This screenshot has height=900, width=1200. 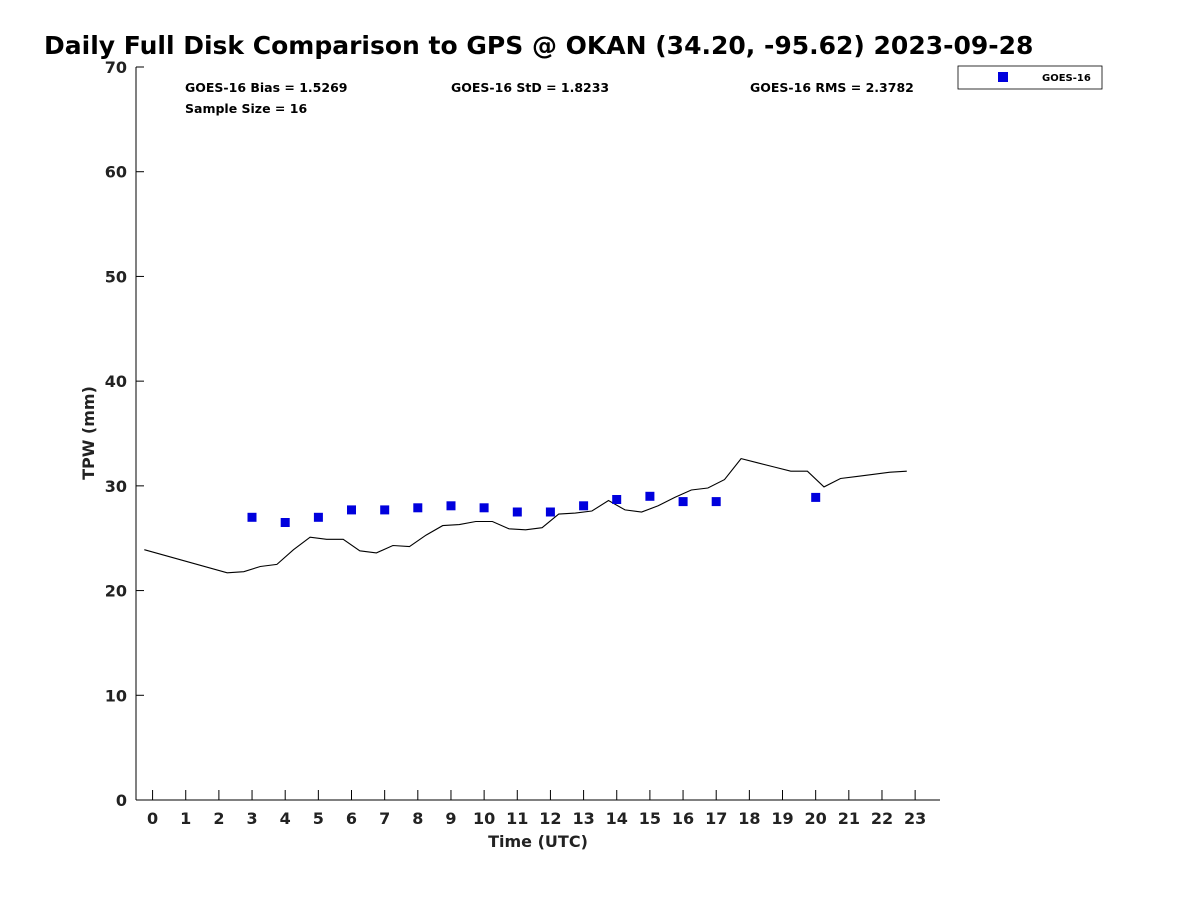 What do you see at coordinates (116, 172) in the screenshot?
I see `y-tick-label: 60` at bounding box center [116, 172].